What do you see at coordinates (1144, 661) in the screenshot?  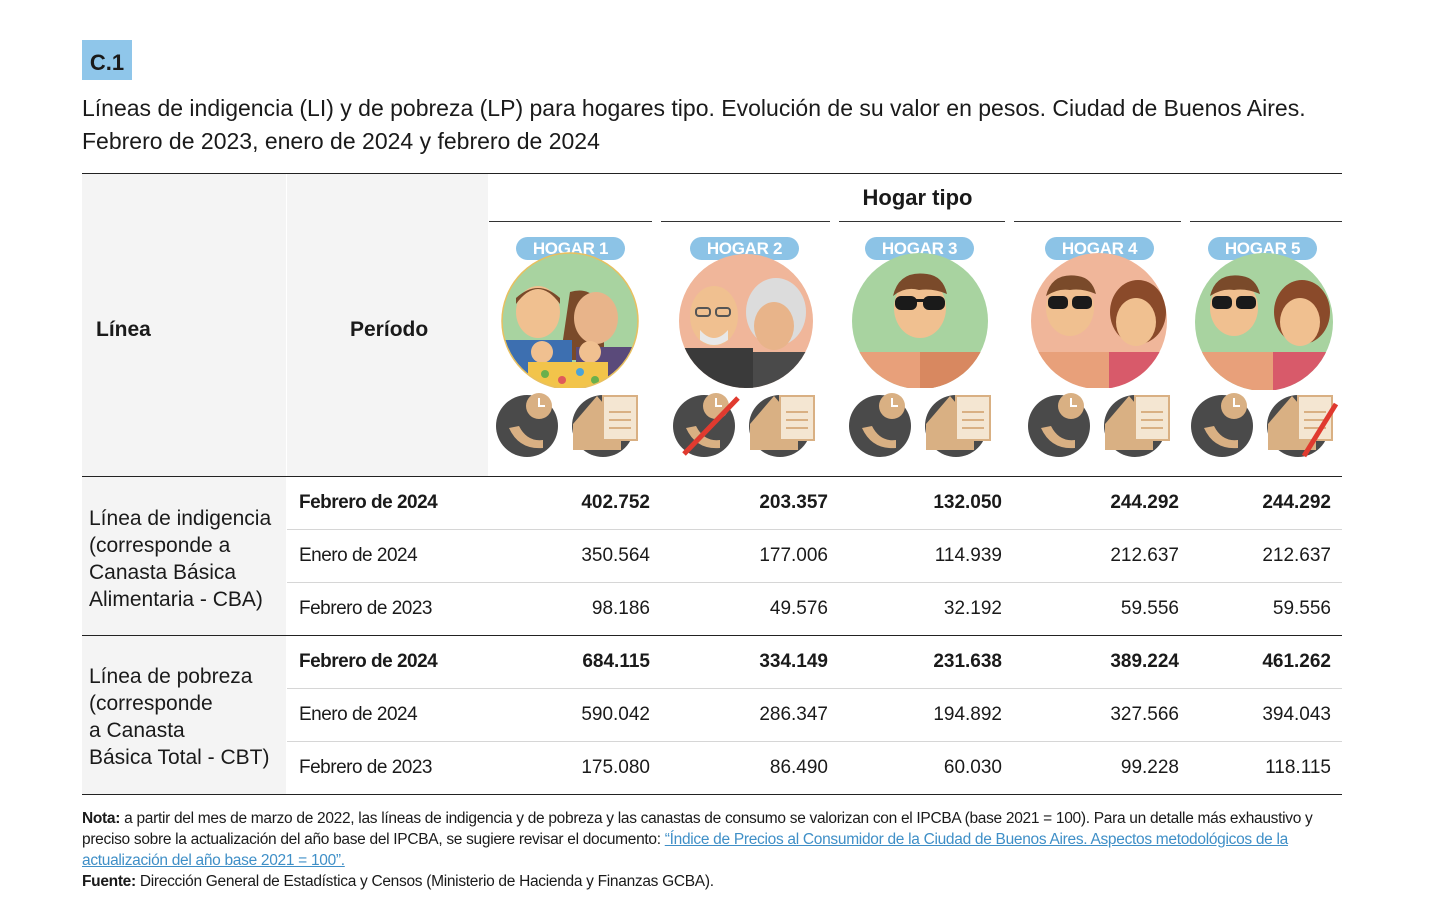 I see `table-cell: 389.224` at bounding box center [1144, 661].